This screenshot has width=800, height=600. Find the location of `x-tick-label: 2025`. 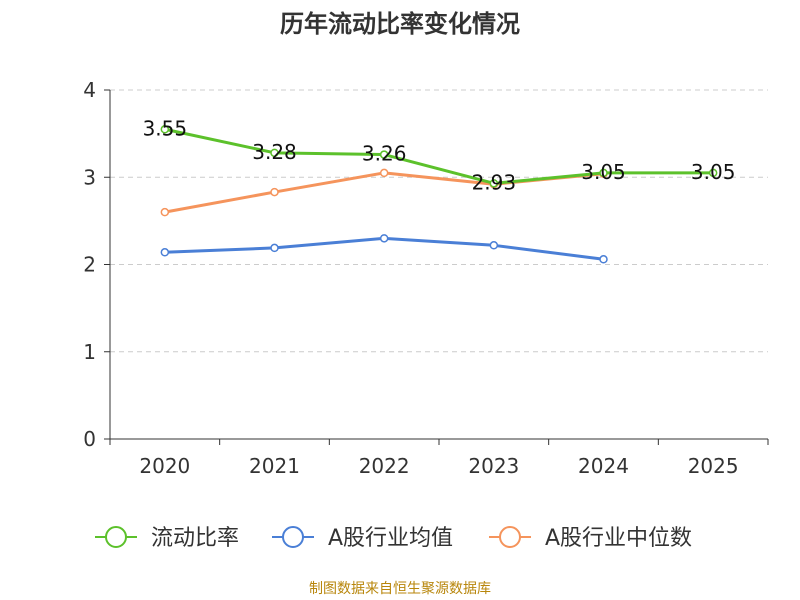

x-tick-label: 2025 is located at coordinates (713, 466).